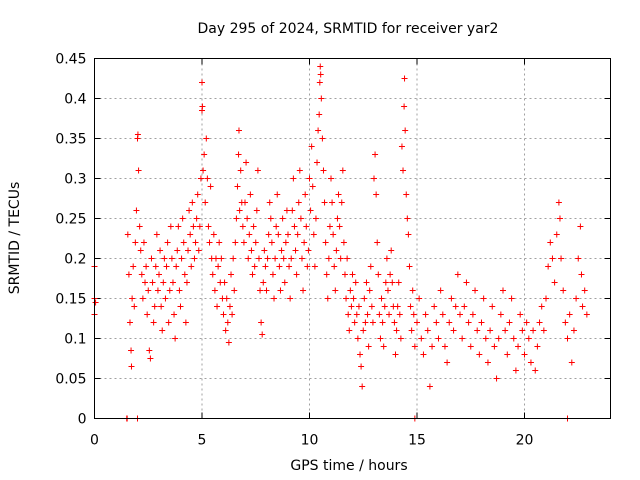 The image size is (640, 480). Describe the element at coordinates (75, 340) in the screenshot. I see `y-tick-label: 0.1` at that location.